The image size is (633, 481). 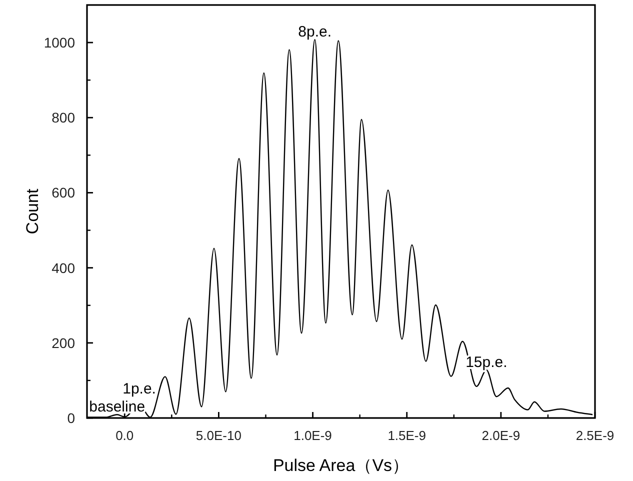 What do you see at coordinates (64, 342) in the screenshot?
I see `y-tick-label: 200` at bounding box center [64, 342].